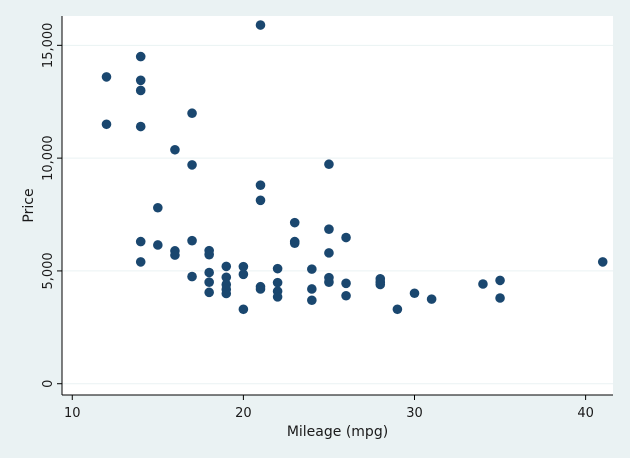 The height and width of the screenshot is (458, 630). What do you see at coordinates (414, 413) in the screenshot?
I see `x-tick-label: 30` at bounding box center [414, 413].